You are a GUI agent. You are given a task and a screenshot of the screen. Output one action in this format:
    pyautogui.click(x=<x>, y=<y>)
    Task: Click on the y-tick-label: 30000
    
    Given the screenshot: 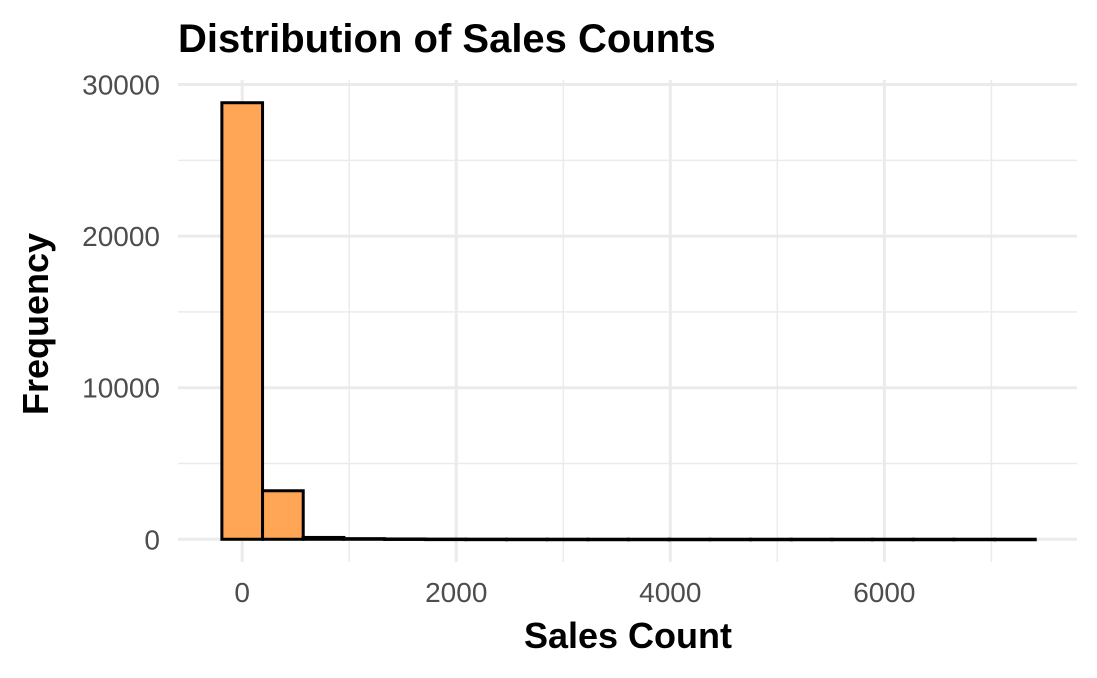 What is the action you would take?
    pyautogui.click(x=121, y=85)
    